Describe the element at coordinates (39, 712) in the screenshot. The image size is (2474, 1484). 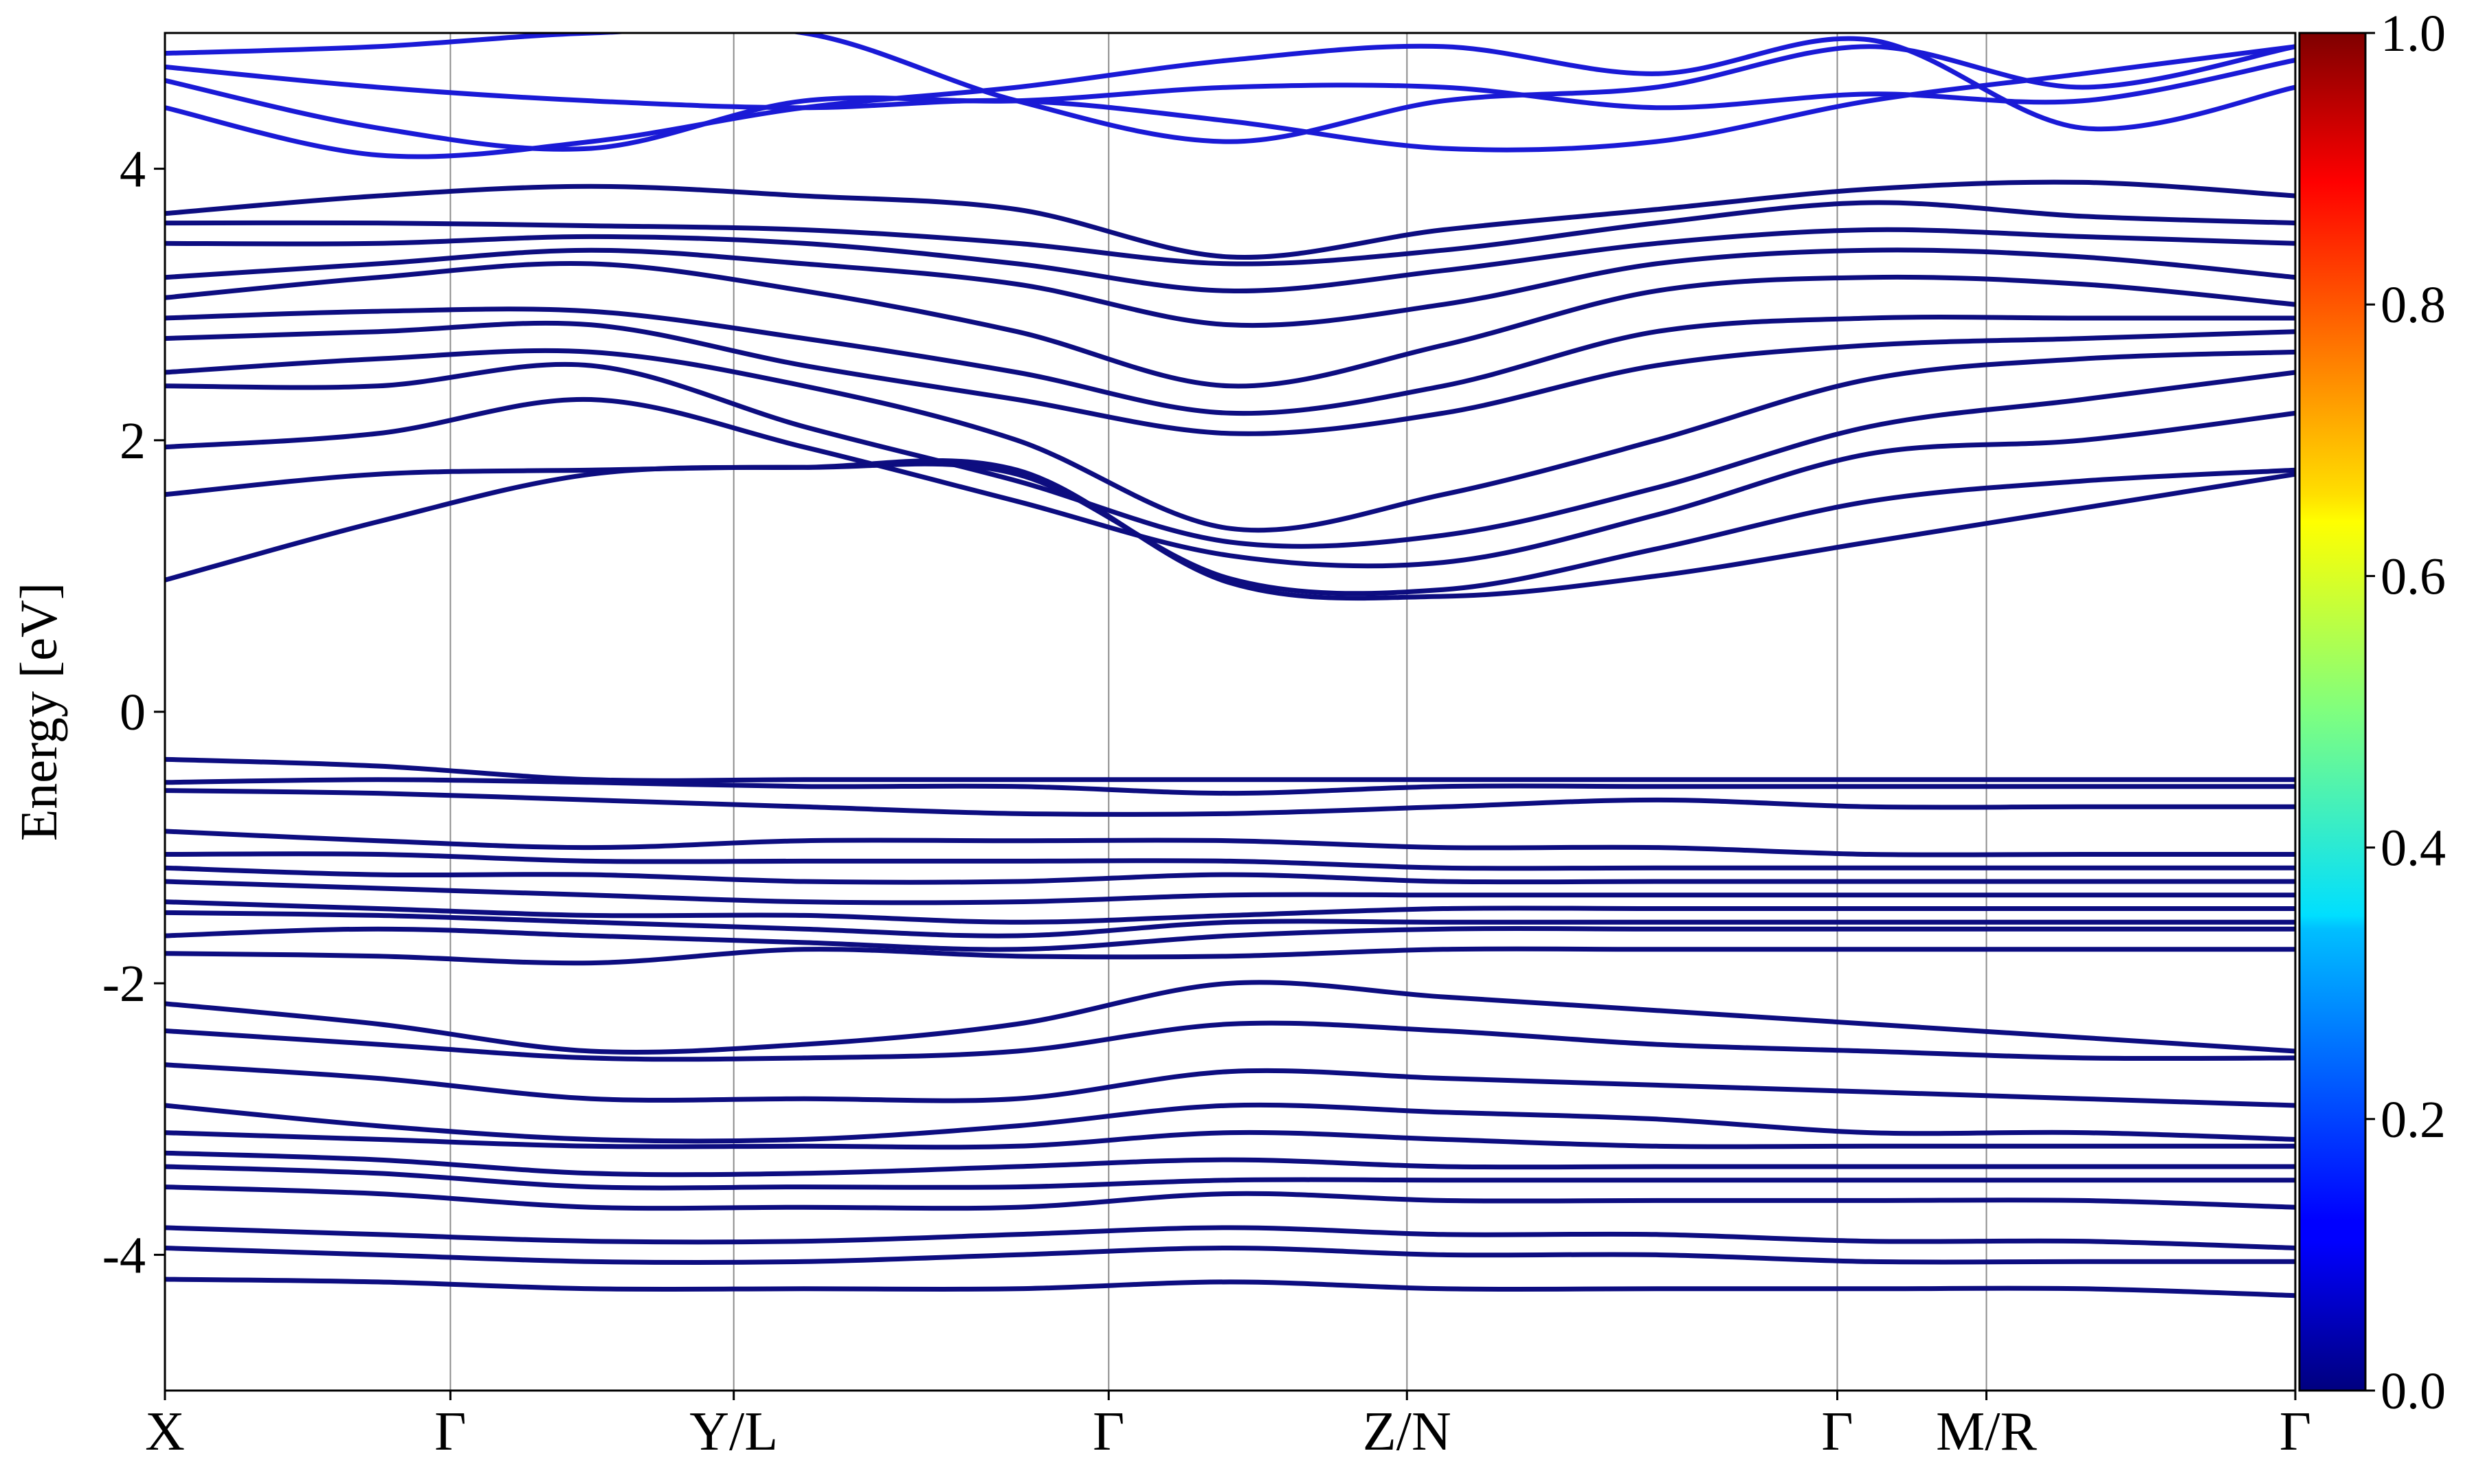
I see `y-axis-label: Energy [eV]` at that location.